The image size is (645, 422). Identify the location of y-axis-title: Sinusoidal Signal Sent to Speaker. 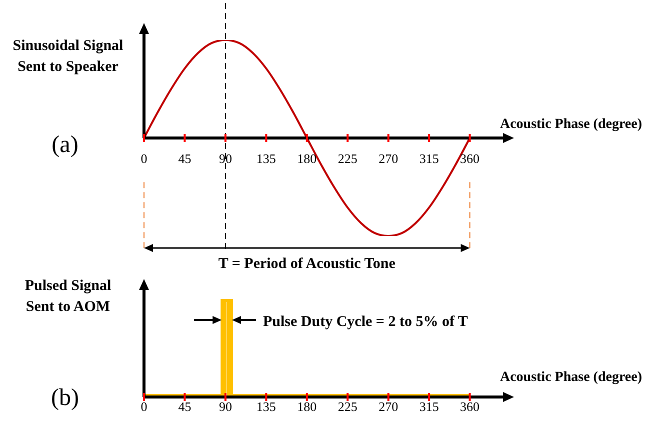
(68, 56).